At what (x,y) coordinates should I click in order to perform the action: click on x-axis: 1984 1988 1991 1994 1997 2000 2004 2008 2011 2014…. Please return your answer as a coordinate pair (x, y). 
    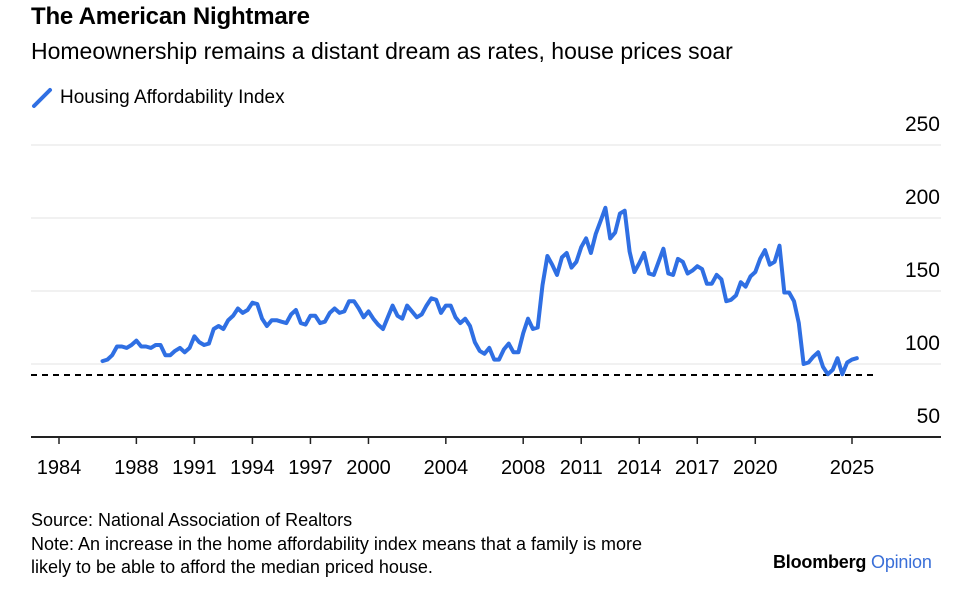
    Looking at the image, I should click on (486, 457).